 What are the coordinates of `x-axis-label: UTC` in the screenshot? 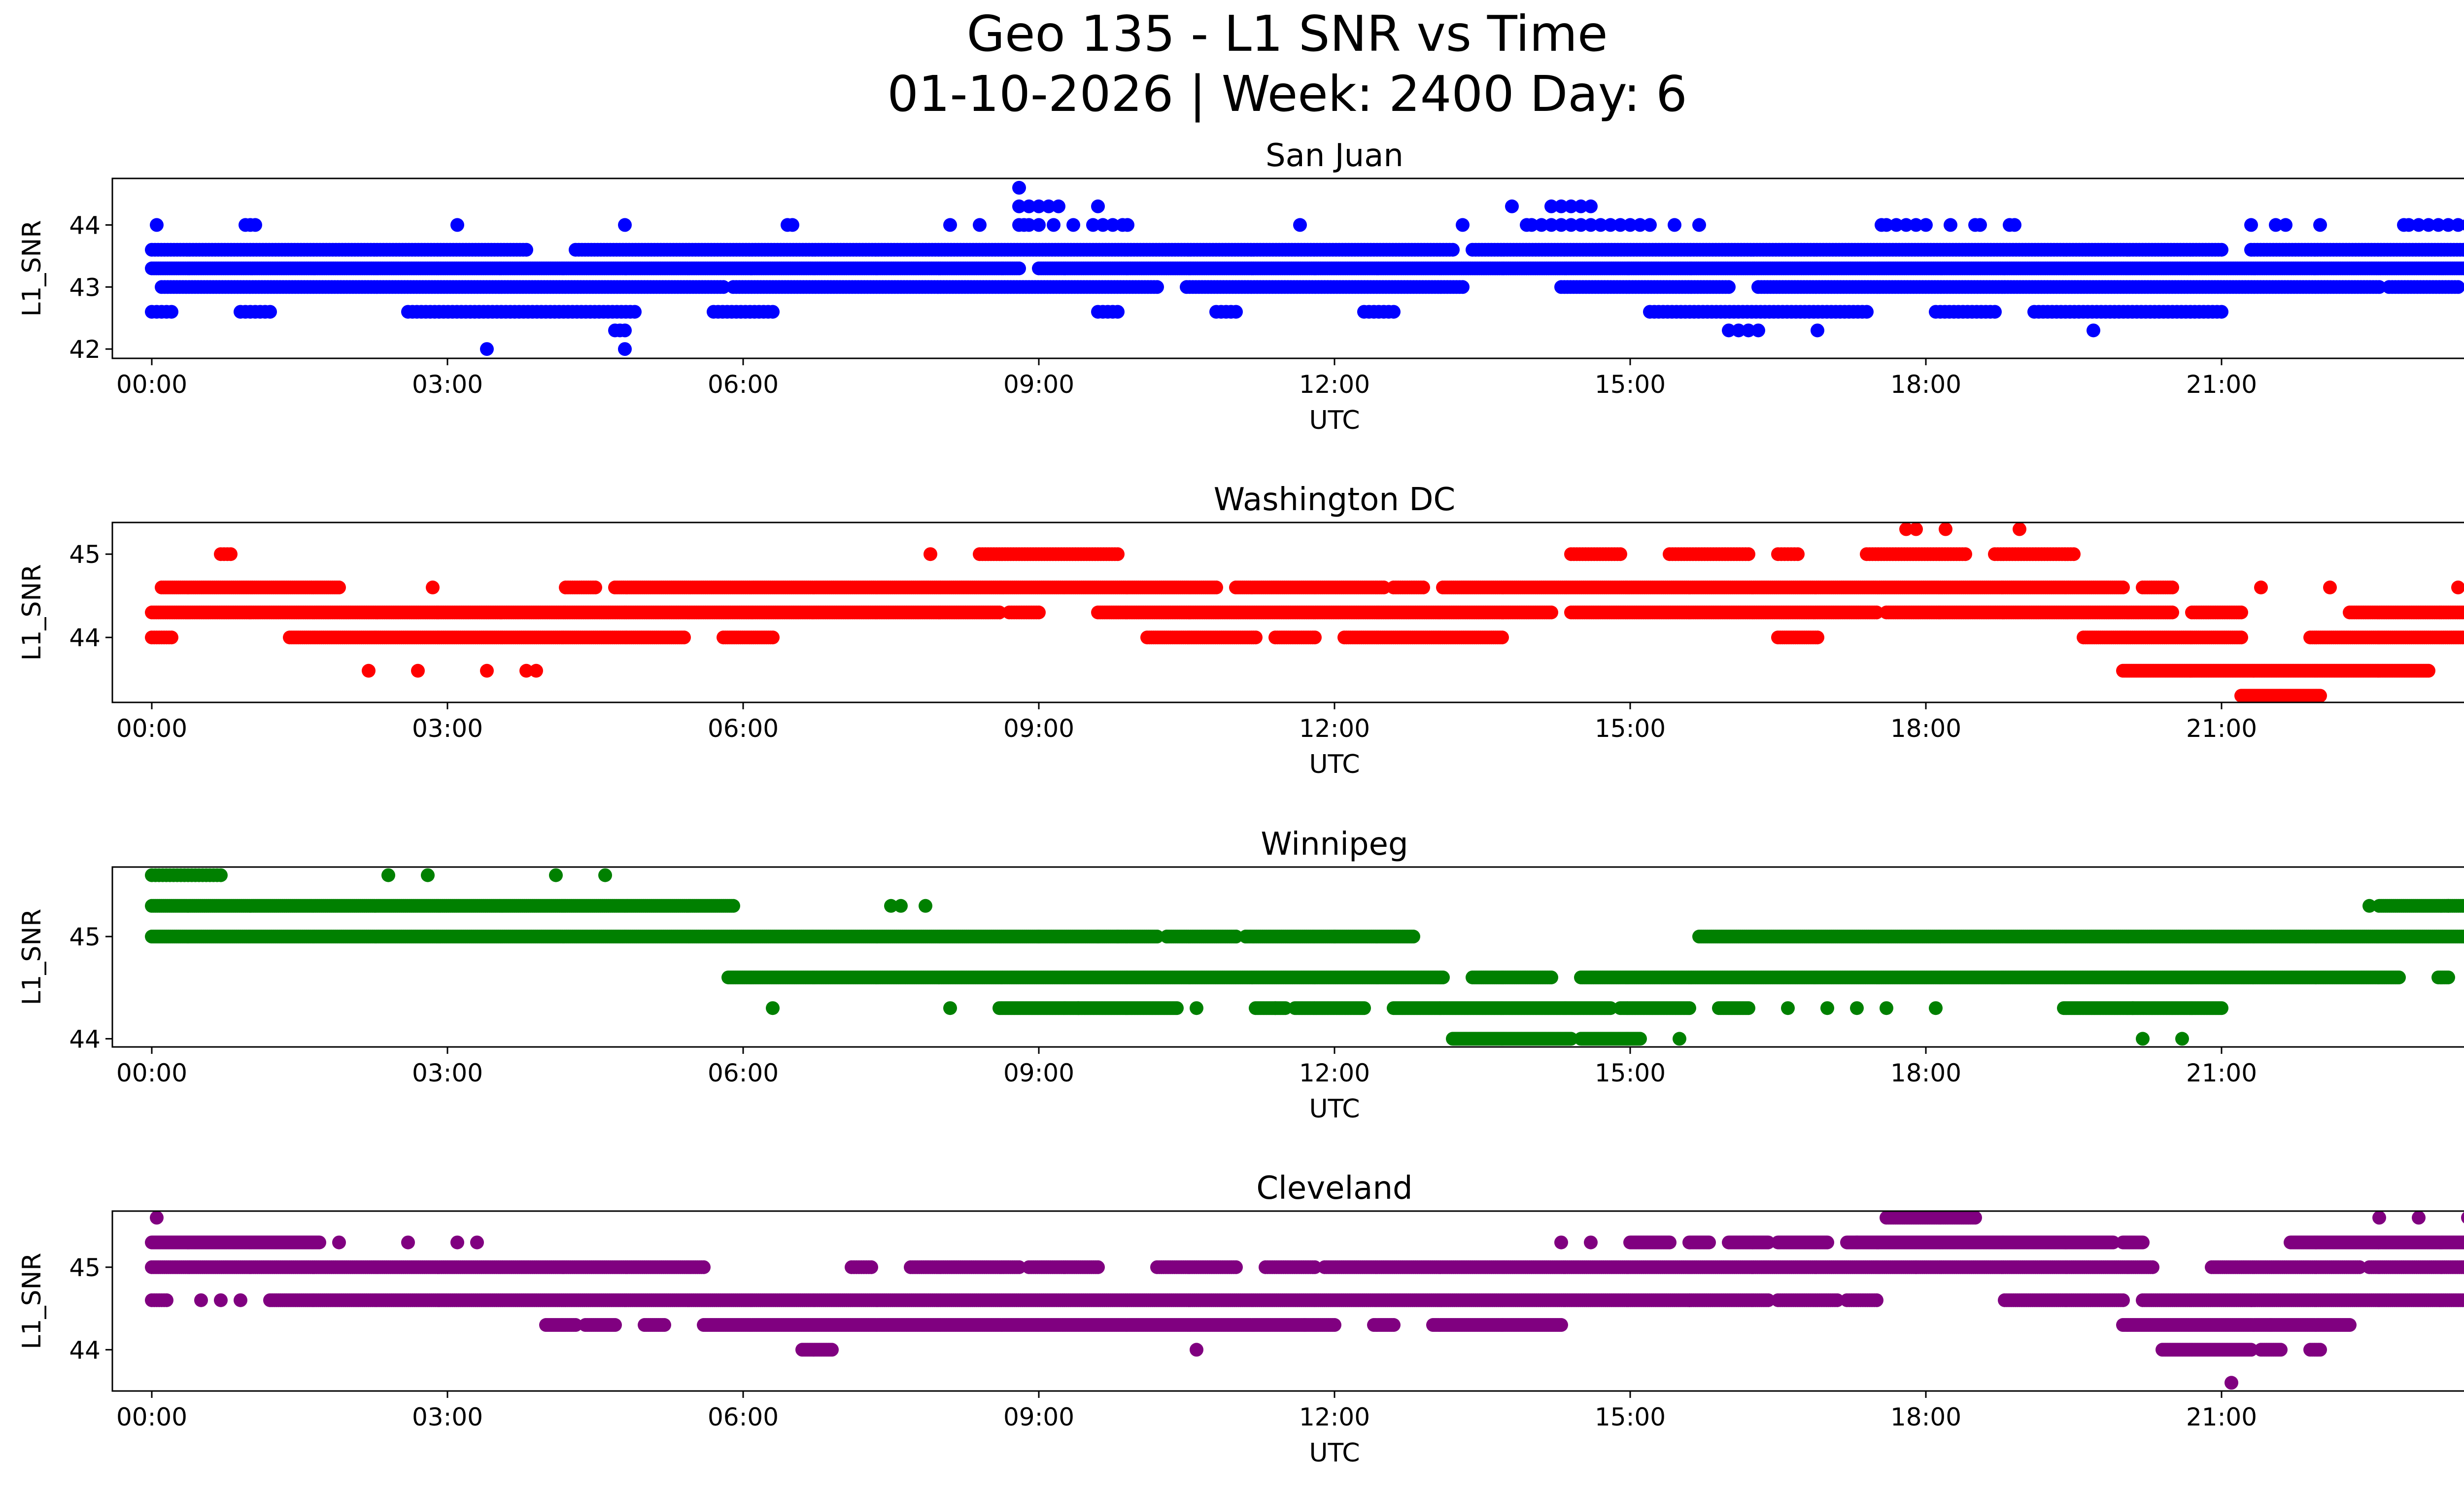 It's located at (1334, 420).